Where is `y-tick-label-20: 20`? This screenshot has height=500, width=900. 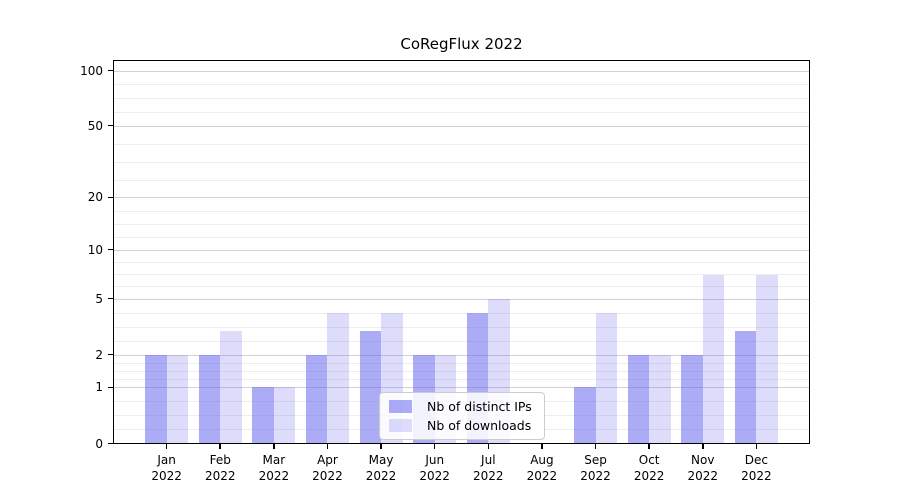 y-tick-label-20: 20 is located at coordinates (95, 197).